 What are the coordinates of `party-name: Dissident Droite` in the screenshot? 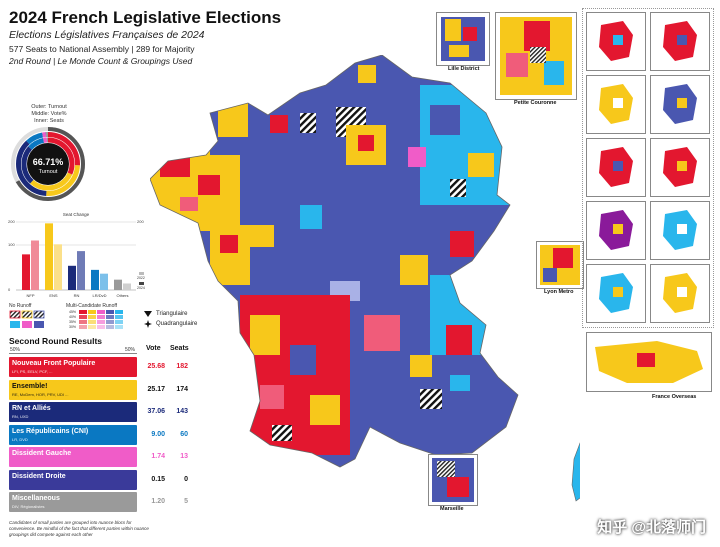 It's located at (39, 476).